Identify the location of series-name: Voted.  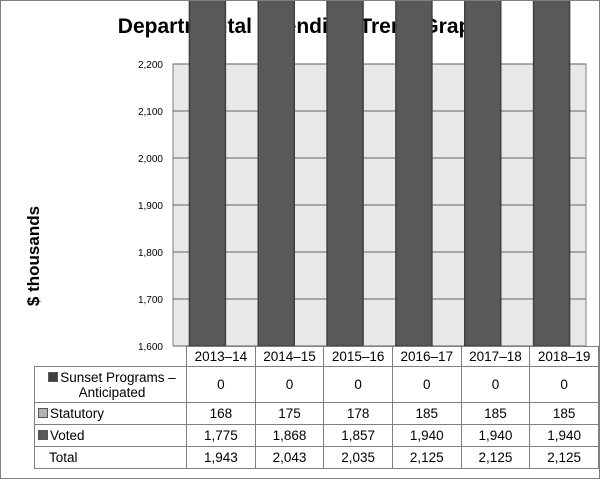
(67, 435).